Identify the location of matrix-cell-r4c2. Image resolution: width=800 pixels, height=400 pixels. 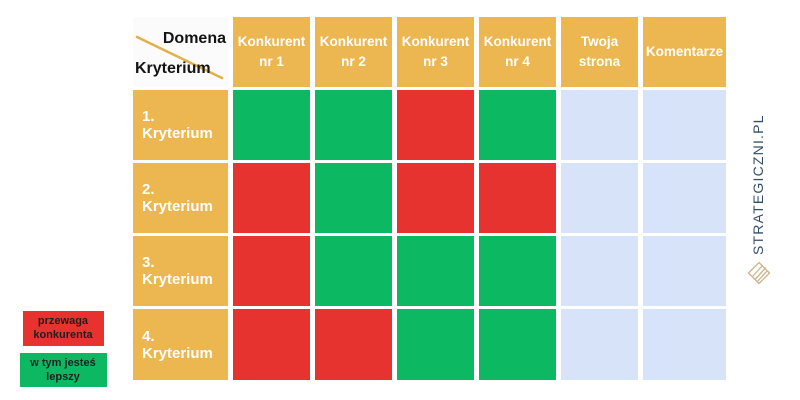
(353, 344).